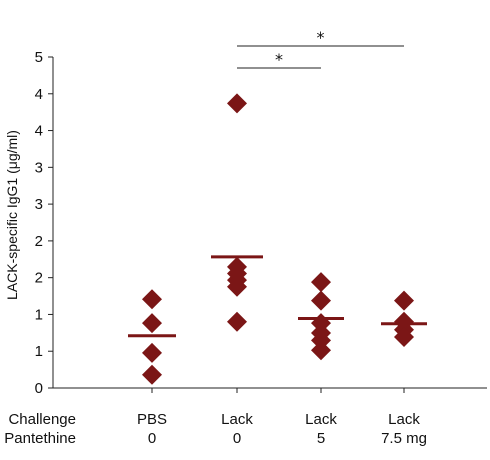 The height and width of the screenshot is (460, 490). Describe the element at coordinates (44, 223) in the screenshot. I see `y-axis: 0 1 1 2 2 3 3 4 4 5` at that location.